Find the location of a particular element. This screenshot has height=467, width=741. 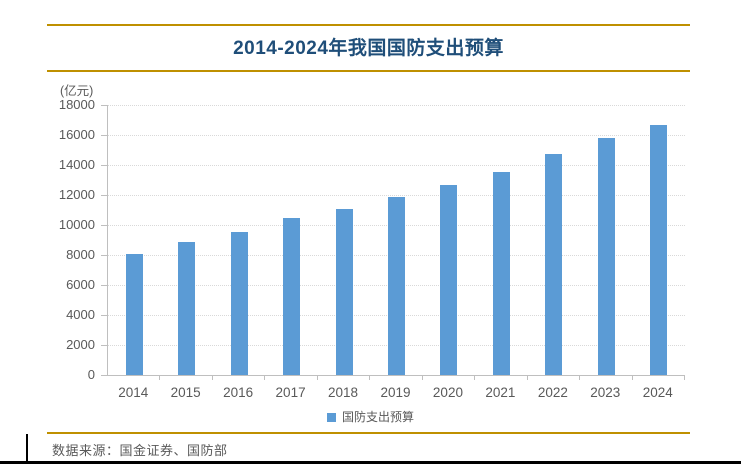

y-axis-label-2000: 2000 is located at coordinates (80, 344).